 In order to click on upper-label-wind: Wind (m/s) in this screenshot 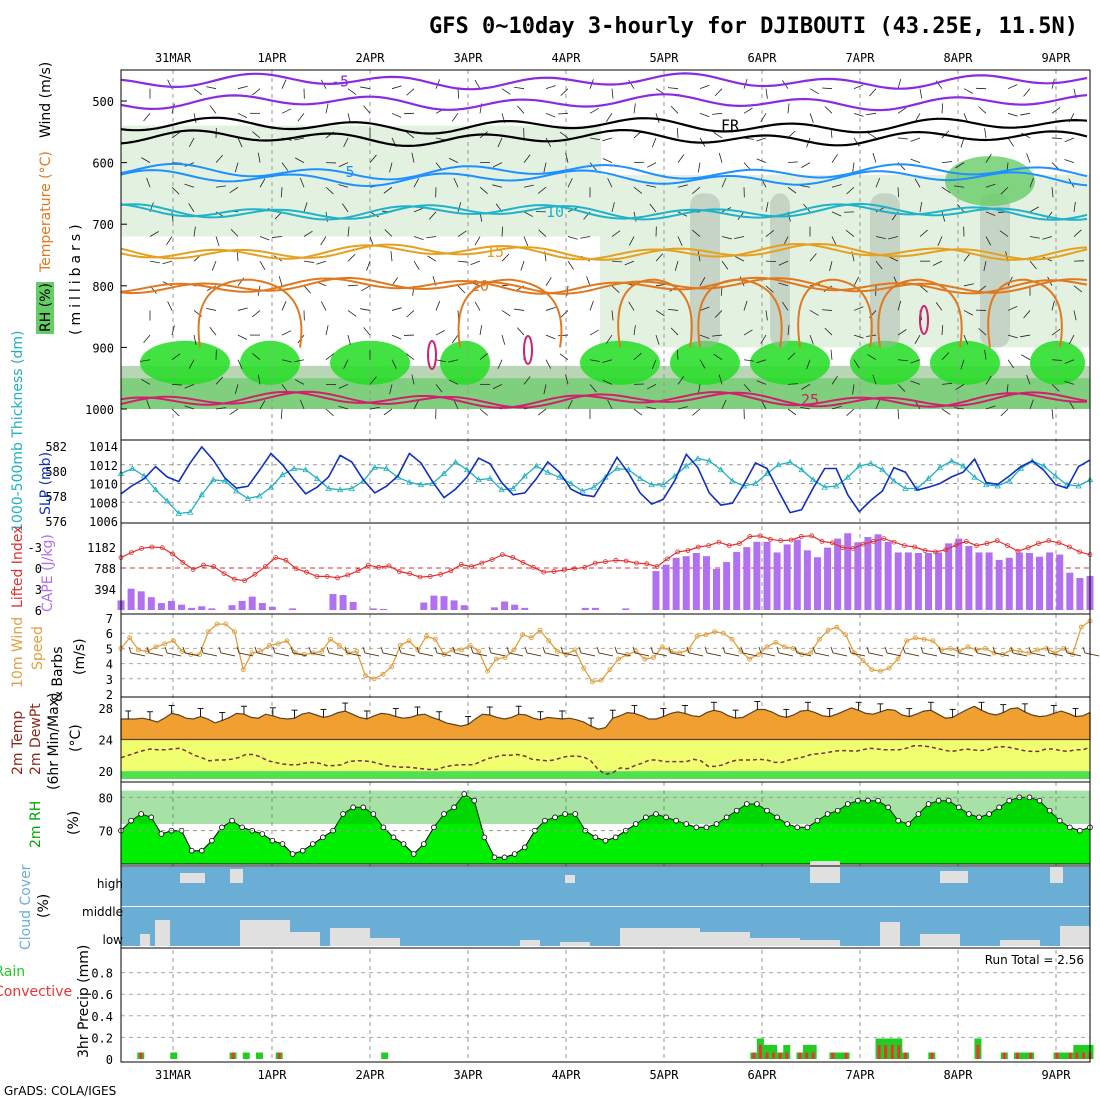, I will do `click(46, 100)`.